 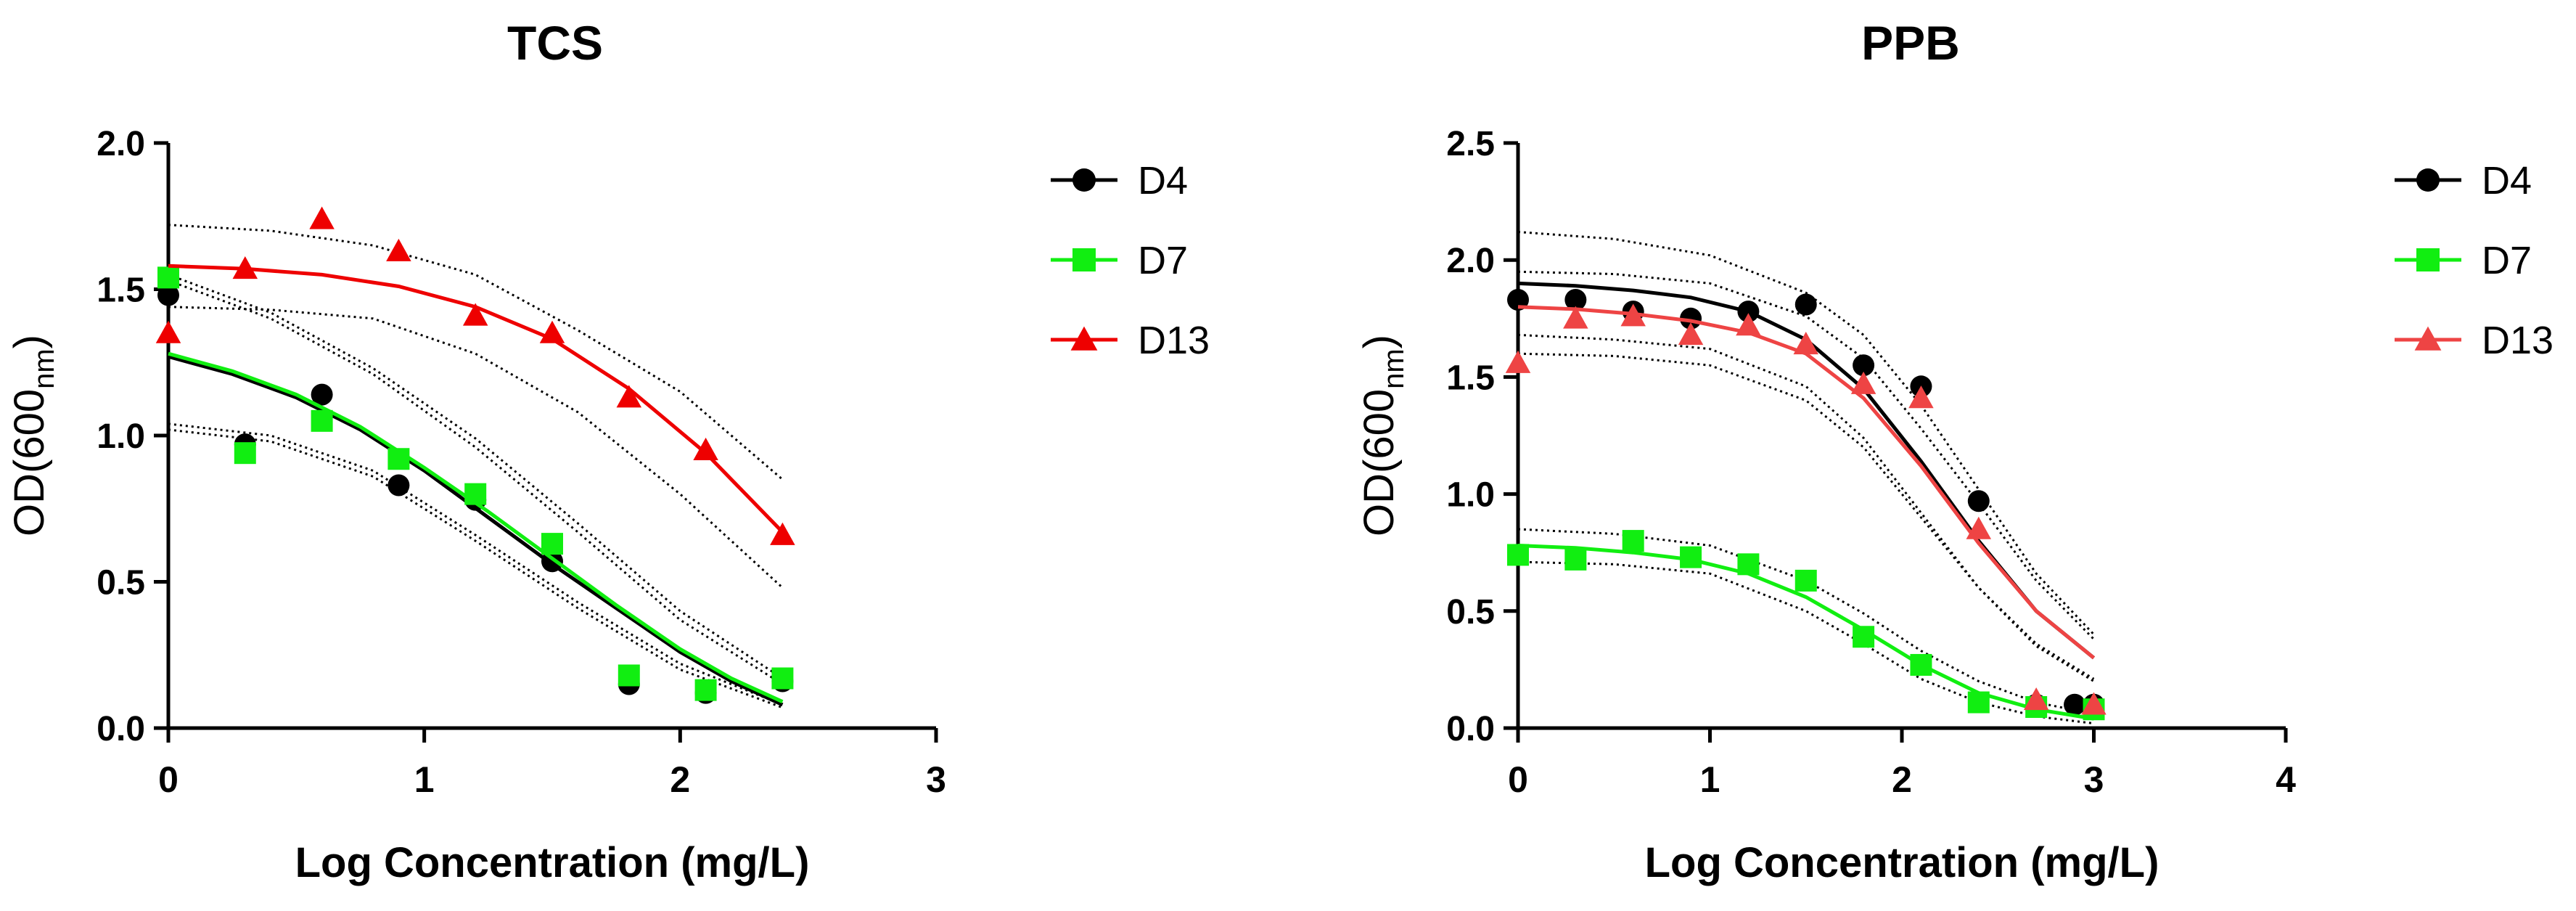 I want to click on legend-item-d4: D4, so click(x=2463, y=181).